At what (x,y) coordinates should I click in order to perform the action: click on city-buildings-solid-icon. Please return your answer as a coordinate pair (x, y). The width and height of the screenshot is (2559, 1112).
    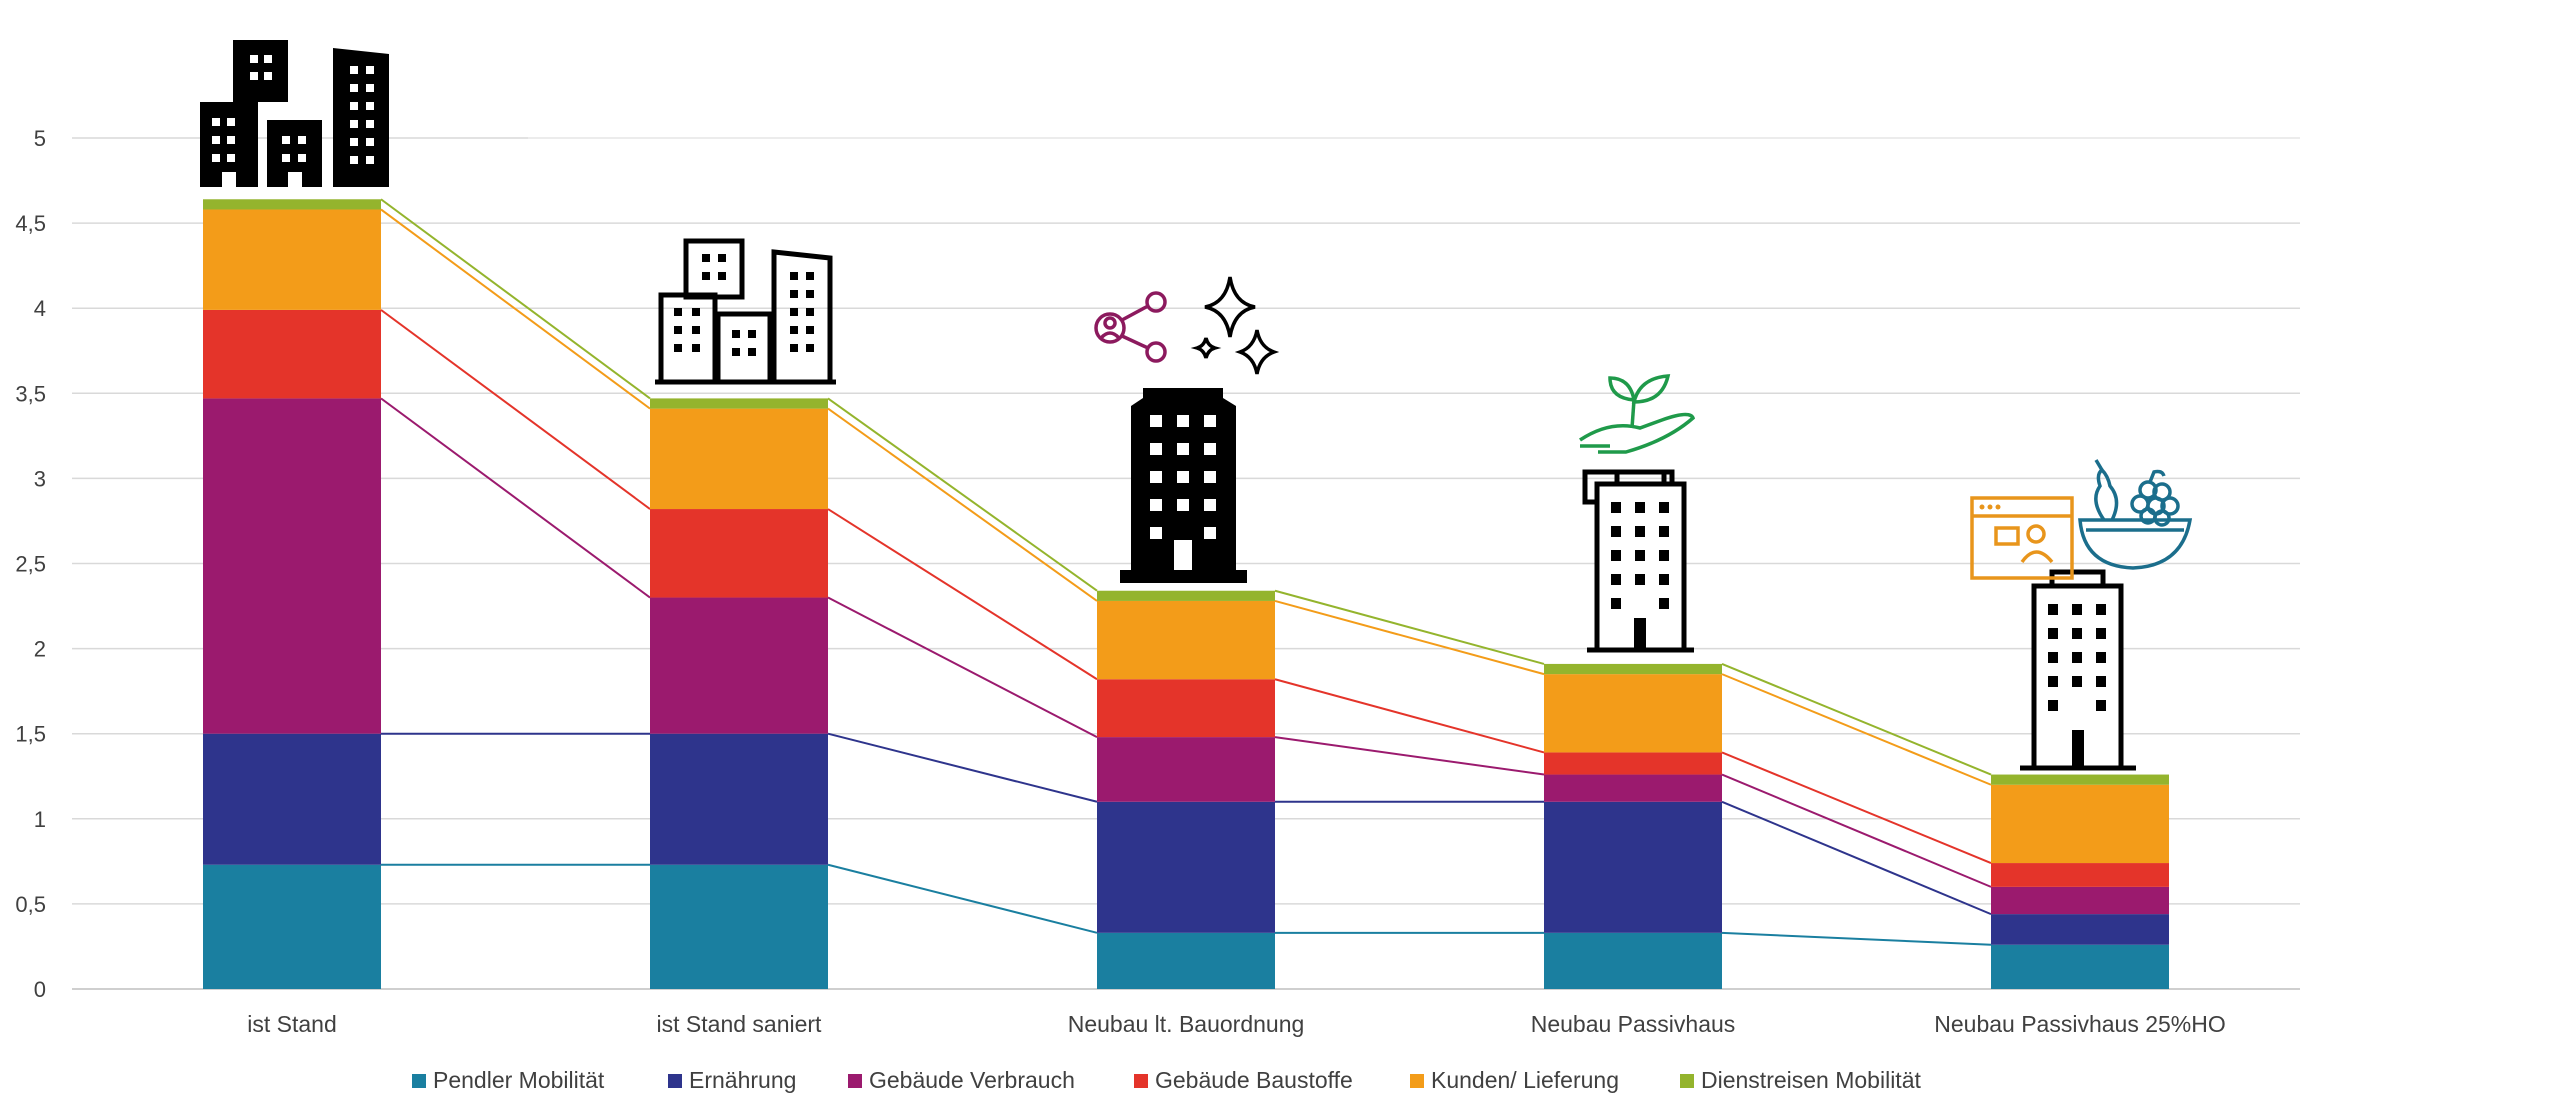
    Looking at the image, I should click on (294, 113).